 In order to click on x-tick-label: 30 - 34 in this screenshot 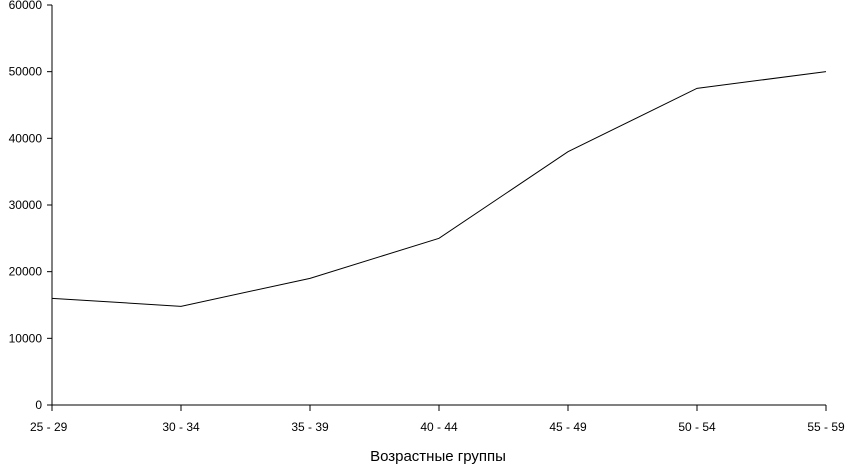, I will do `click(181, 427)`.